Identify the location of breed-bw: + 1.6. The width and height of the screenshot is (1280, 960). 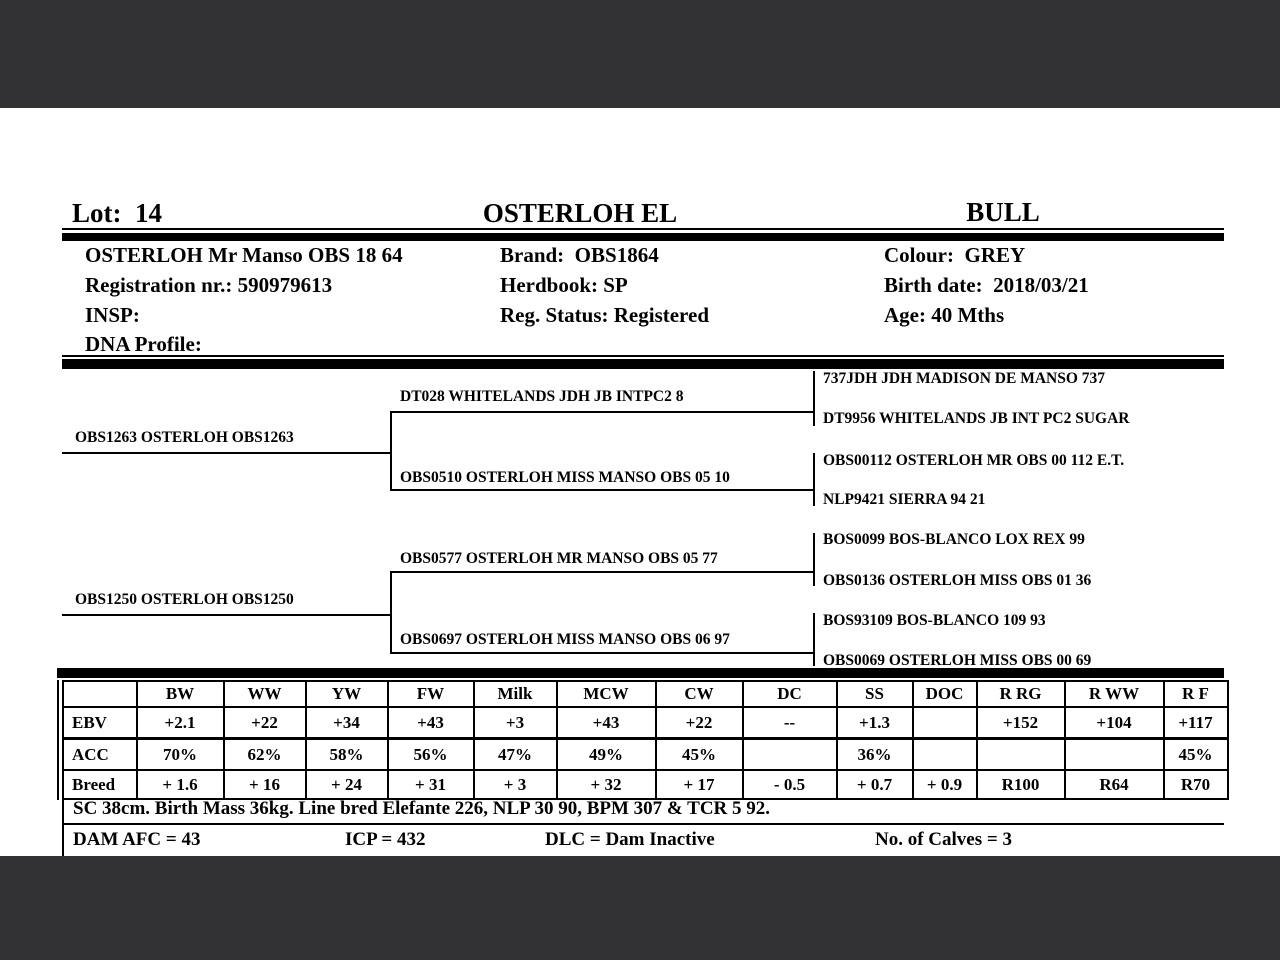
(179, 784).